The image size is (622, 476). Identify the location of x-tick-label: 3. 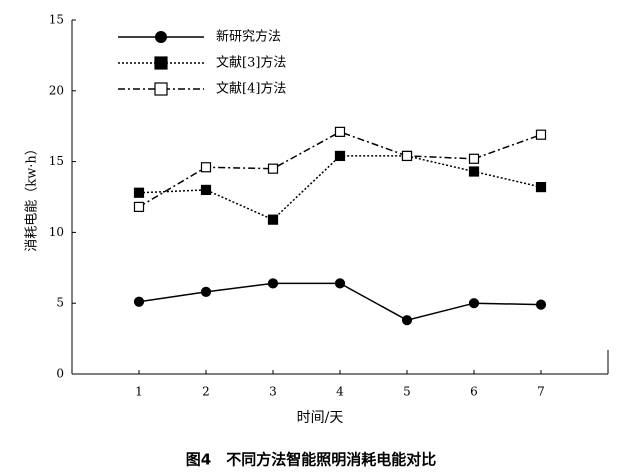
(273, 392).